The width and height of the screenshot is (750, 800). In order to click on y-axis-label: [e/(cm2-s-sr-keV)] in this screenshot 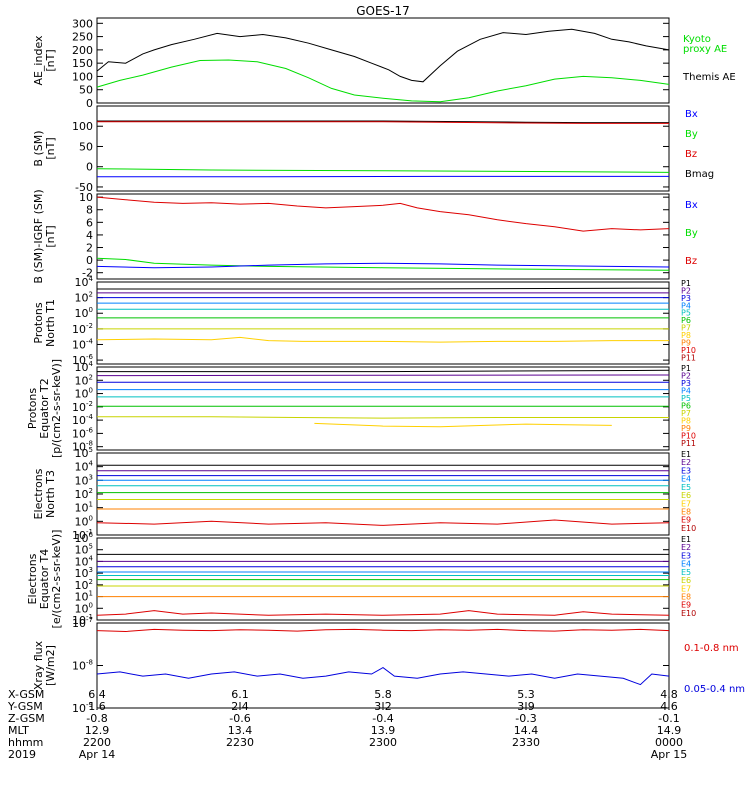, I will do `click(56, 579)`.